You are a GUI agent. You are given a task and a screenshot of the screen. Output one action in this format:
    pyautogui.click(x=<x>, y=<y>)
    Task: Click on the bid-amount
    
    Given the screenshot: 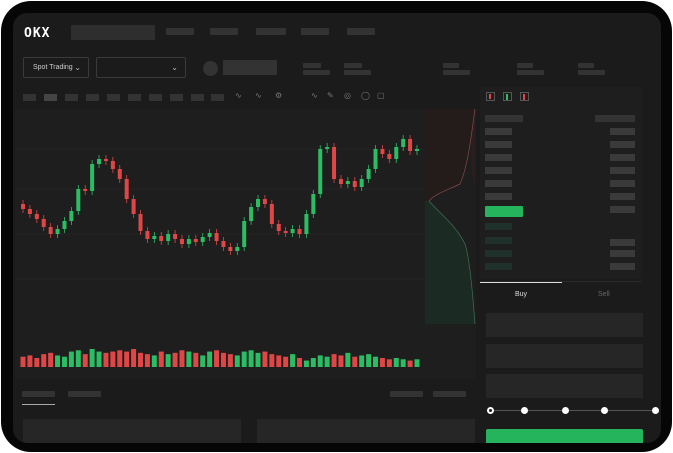 What is the action you would take?
    pyautogui.click(x=622, y=266)
    